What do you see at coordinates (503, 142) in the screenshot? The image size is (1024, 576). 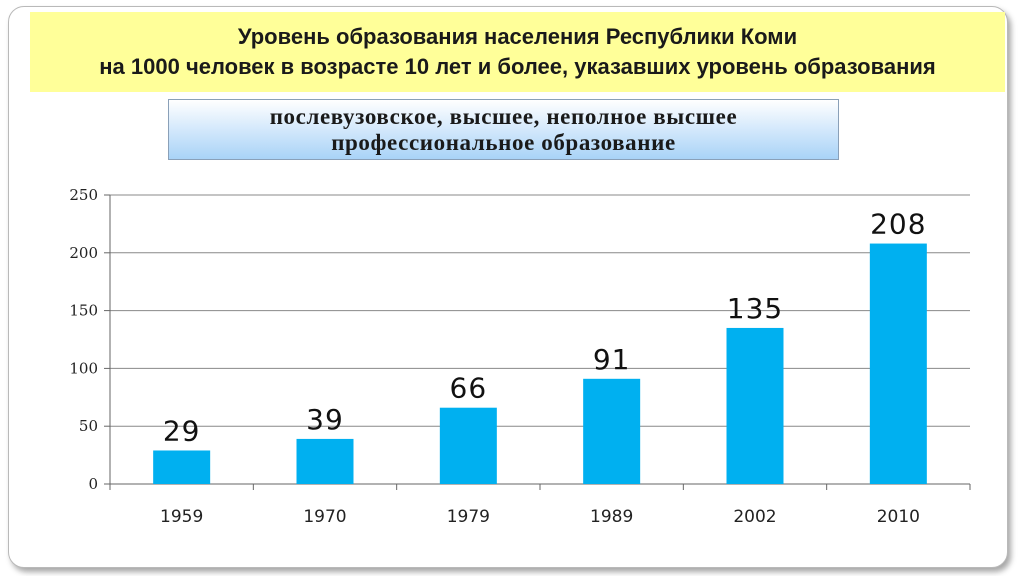 I see `subtitle-line-2: профессиональное образование` at bounding box center [503, 142].